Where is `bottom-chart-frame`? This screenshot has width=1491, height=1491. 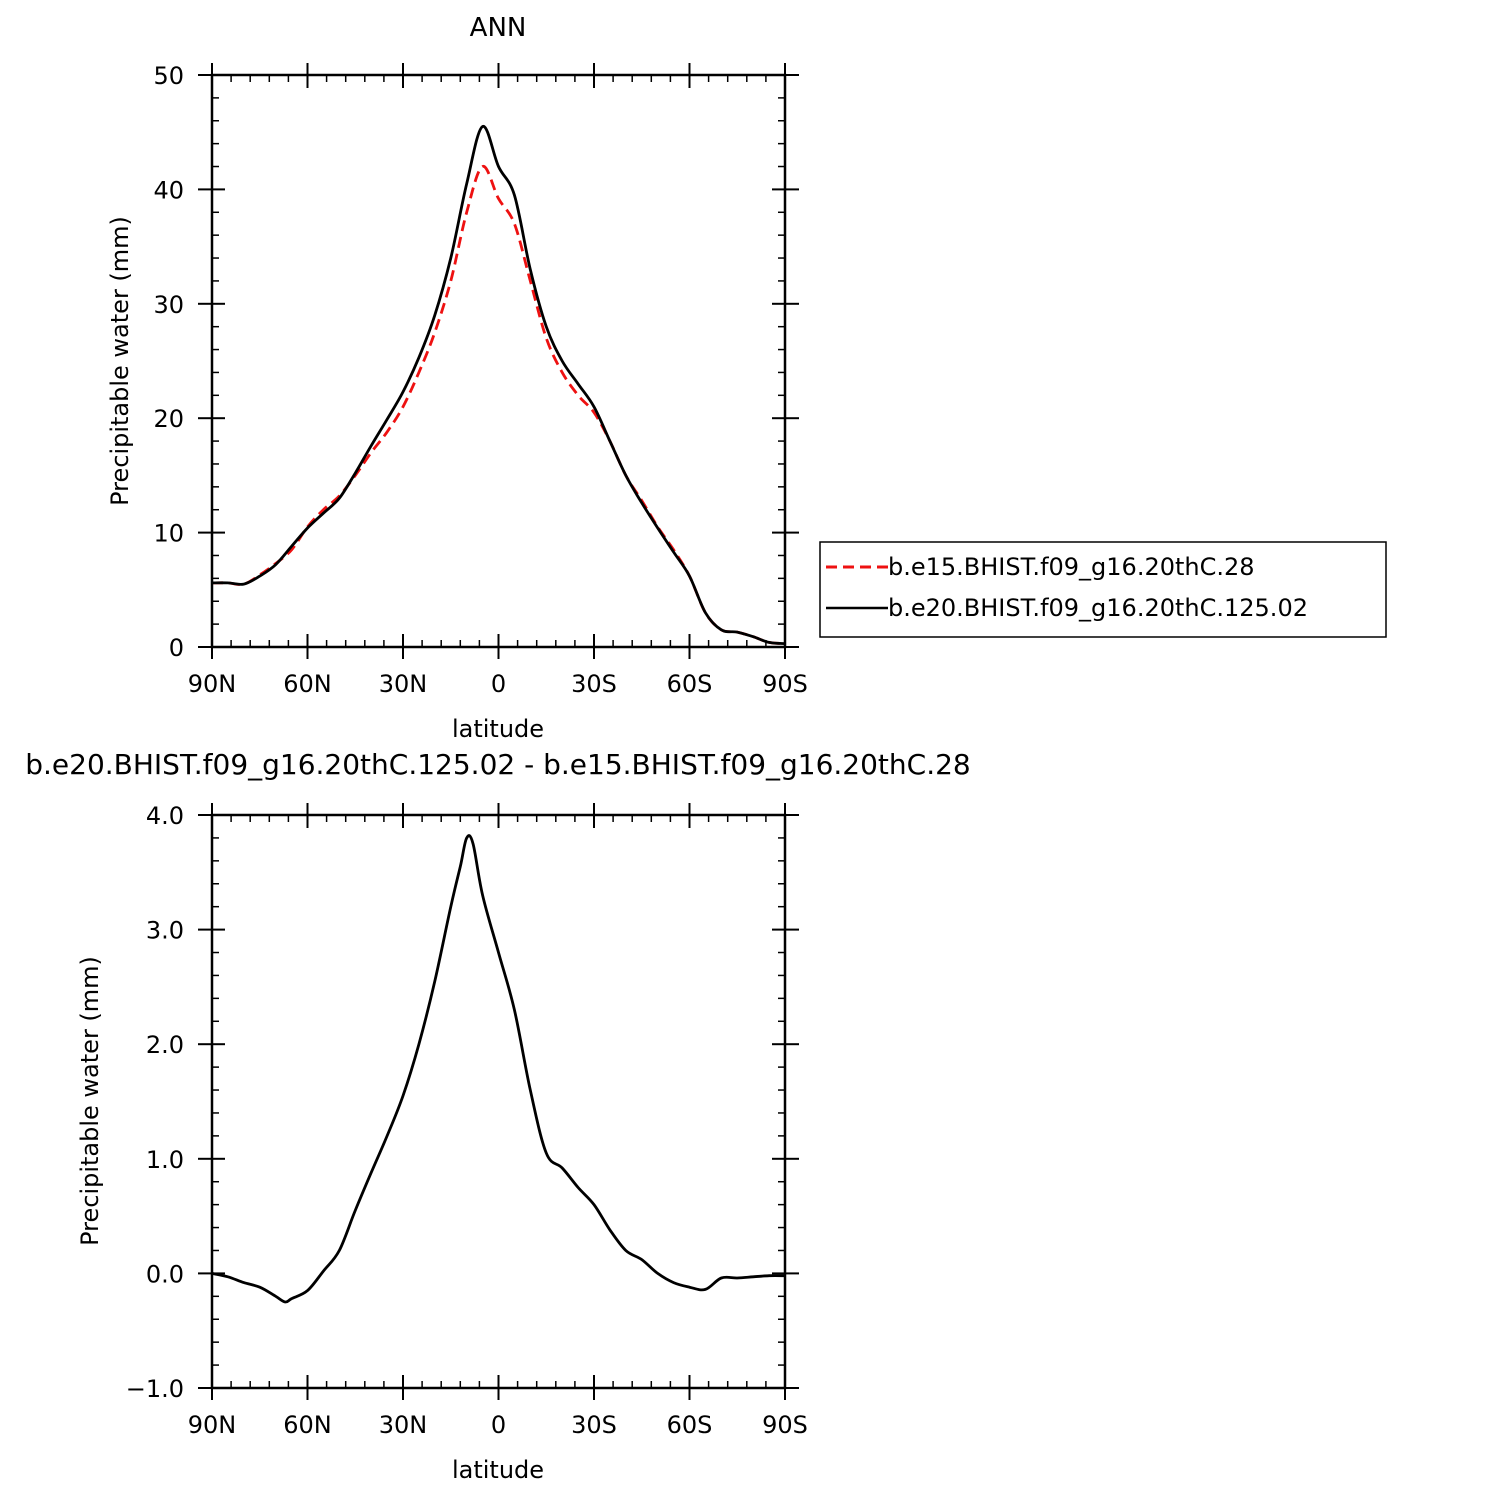 bottom-chart-frame is located at coordinates (498, 1101).